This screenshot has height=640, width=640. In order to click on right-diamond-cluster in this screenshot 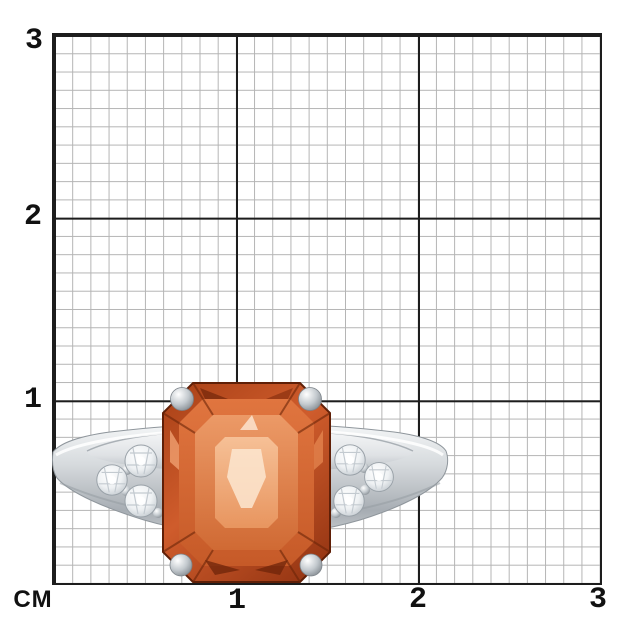, I will do `click(362, 481)`.